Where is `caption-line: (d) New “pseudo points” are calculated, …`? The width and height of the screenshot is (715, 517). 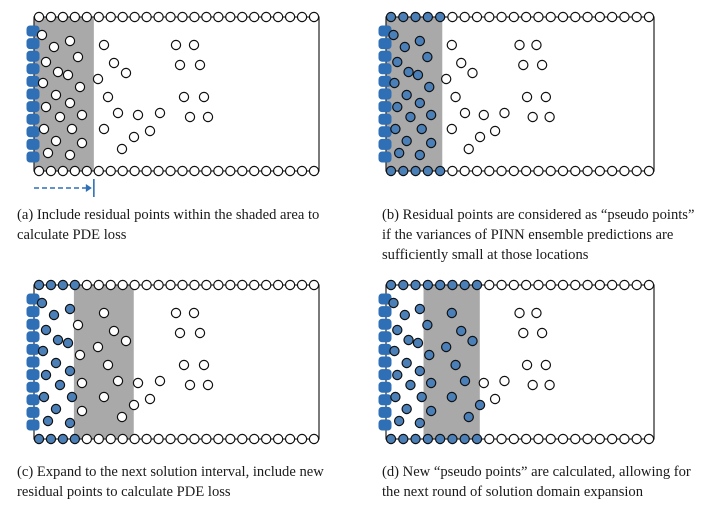
caption-line: (d) New “pseudo points” are calculated, … is located at coordinates (536, 472).